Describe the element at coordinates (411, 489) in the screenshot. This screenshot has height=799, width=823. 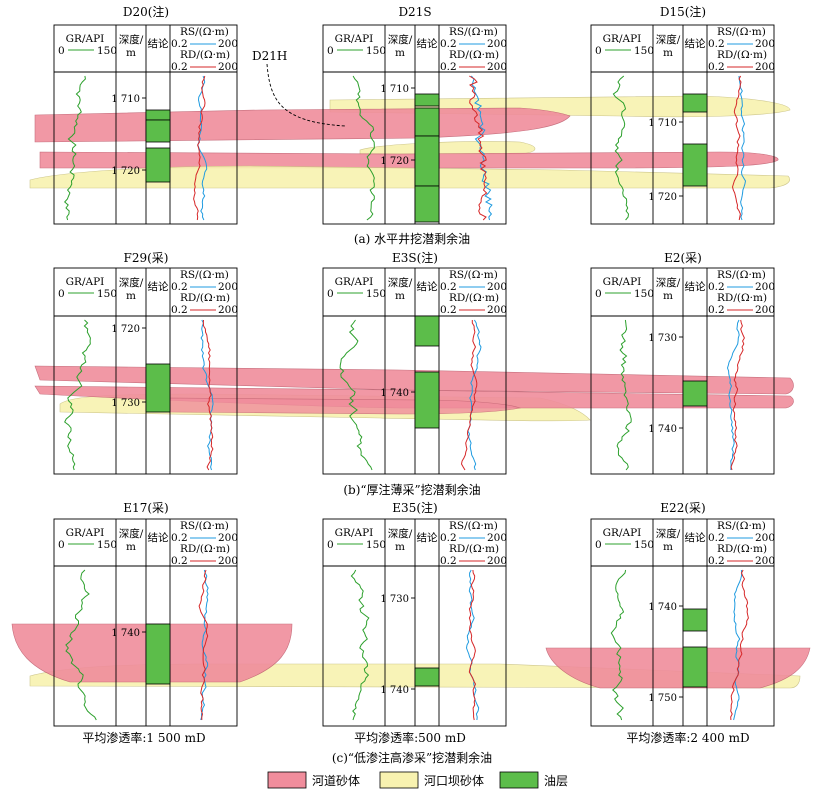
I see `panel-caption: (b)“厚注薄采”挖潜剩余油` at that location.